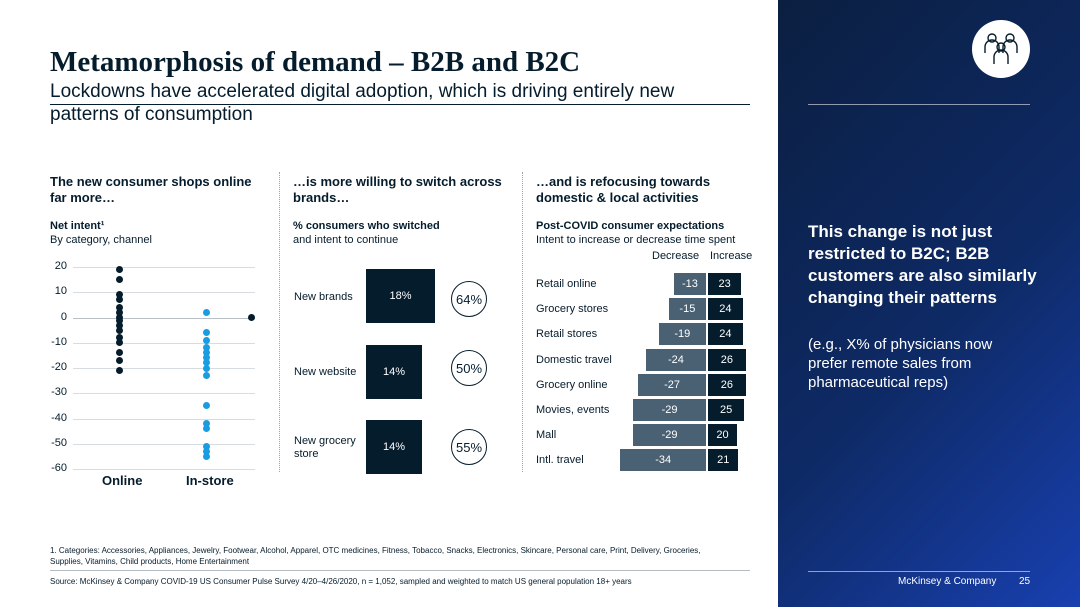 The width and height of the screenshot is (1080, 607). I want to click on y-tick-label: 10, so click(60, 291).